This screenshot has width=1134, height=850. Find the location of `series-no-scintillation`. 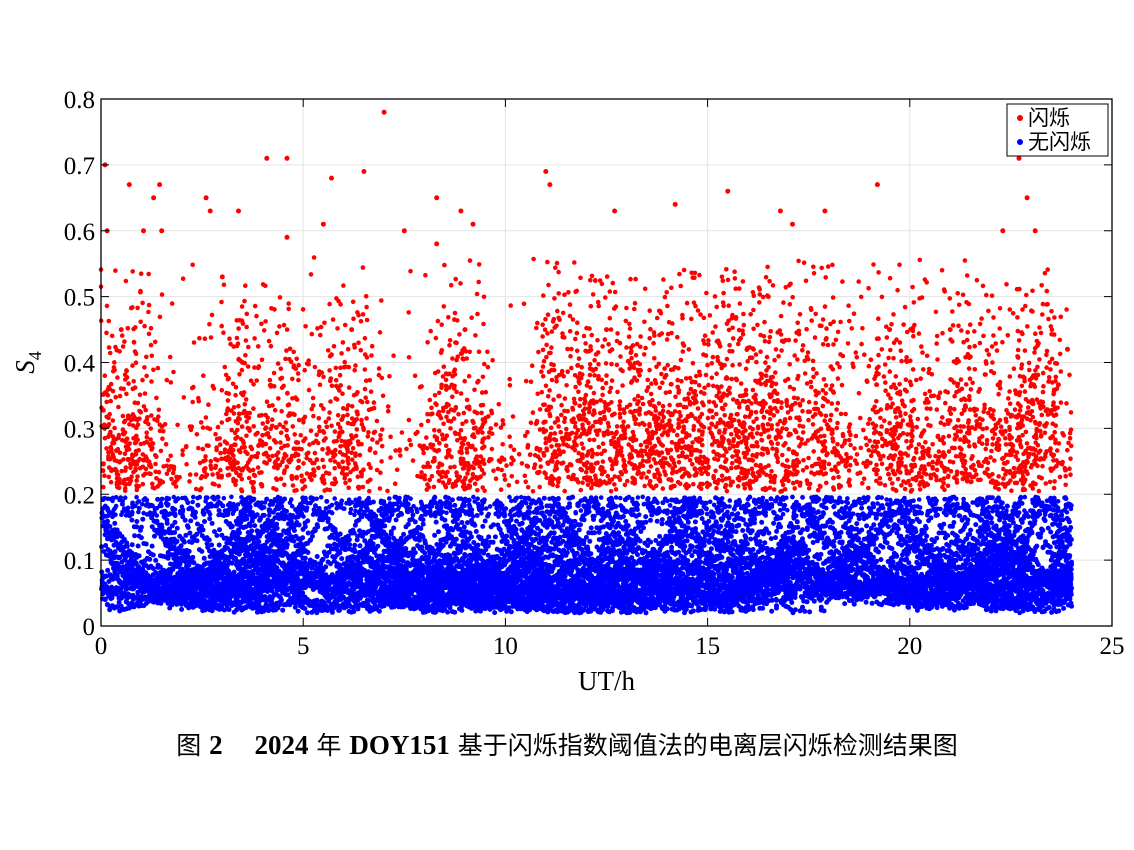

series-no-scintillation is located at coordinates (587, 555).